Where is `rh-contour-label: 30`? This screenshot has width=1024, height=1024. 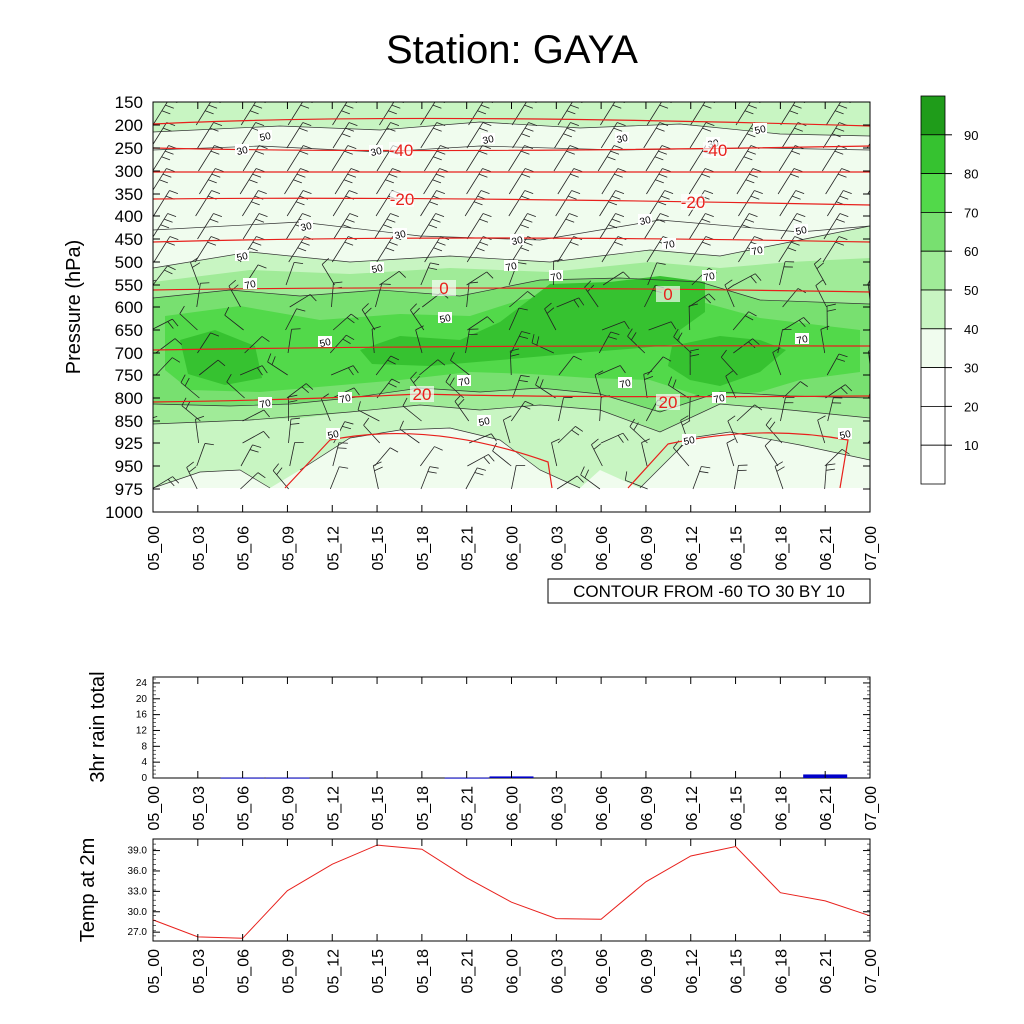 rh-contour-label: 30 is located at coordinates (622, 139).